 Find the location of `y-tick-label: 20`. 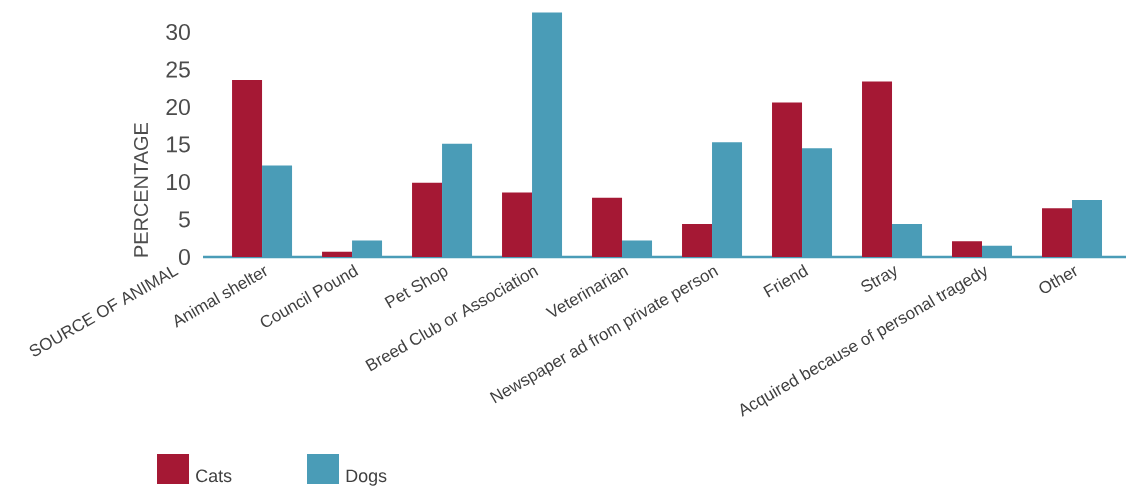

y-tick-label: 20 is located at coordinates (178, 107).